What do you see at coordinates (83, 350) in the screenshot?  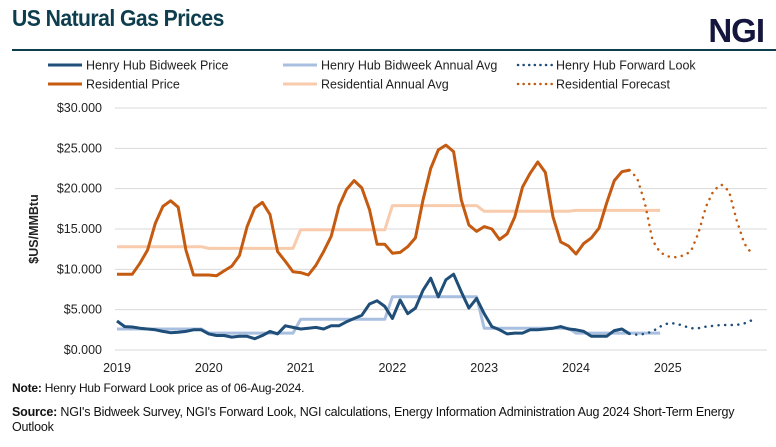 I see `y-tick-label: $0.000` at bounding box center [83, 350].